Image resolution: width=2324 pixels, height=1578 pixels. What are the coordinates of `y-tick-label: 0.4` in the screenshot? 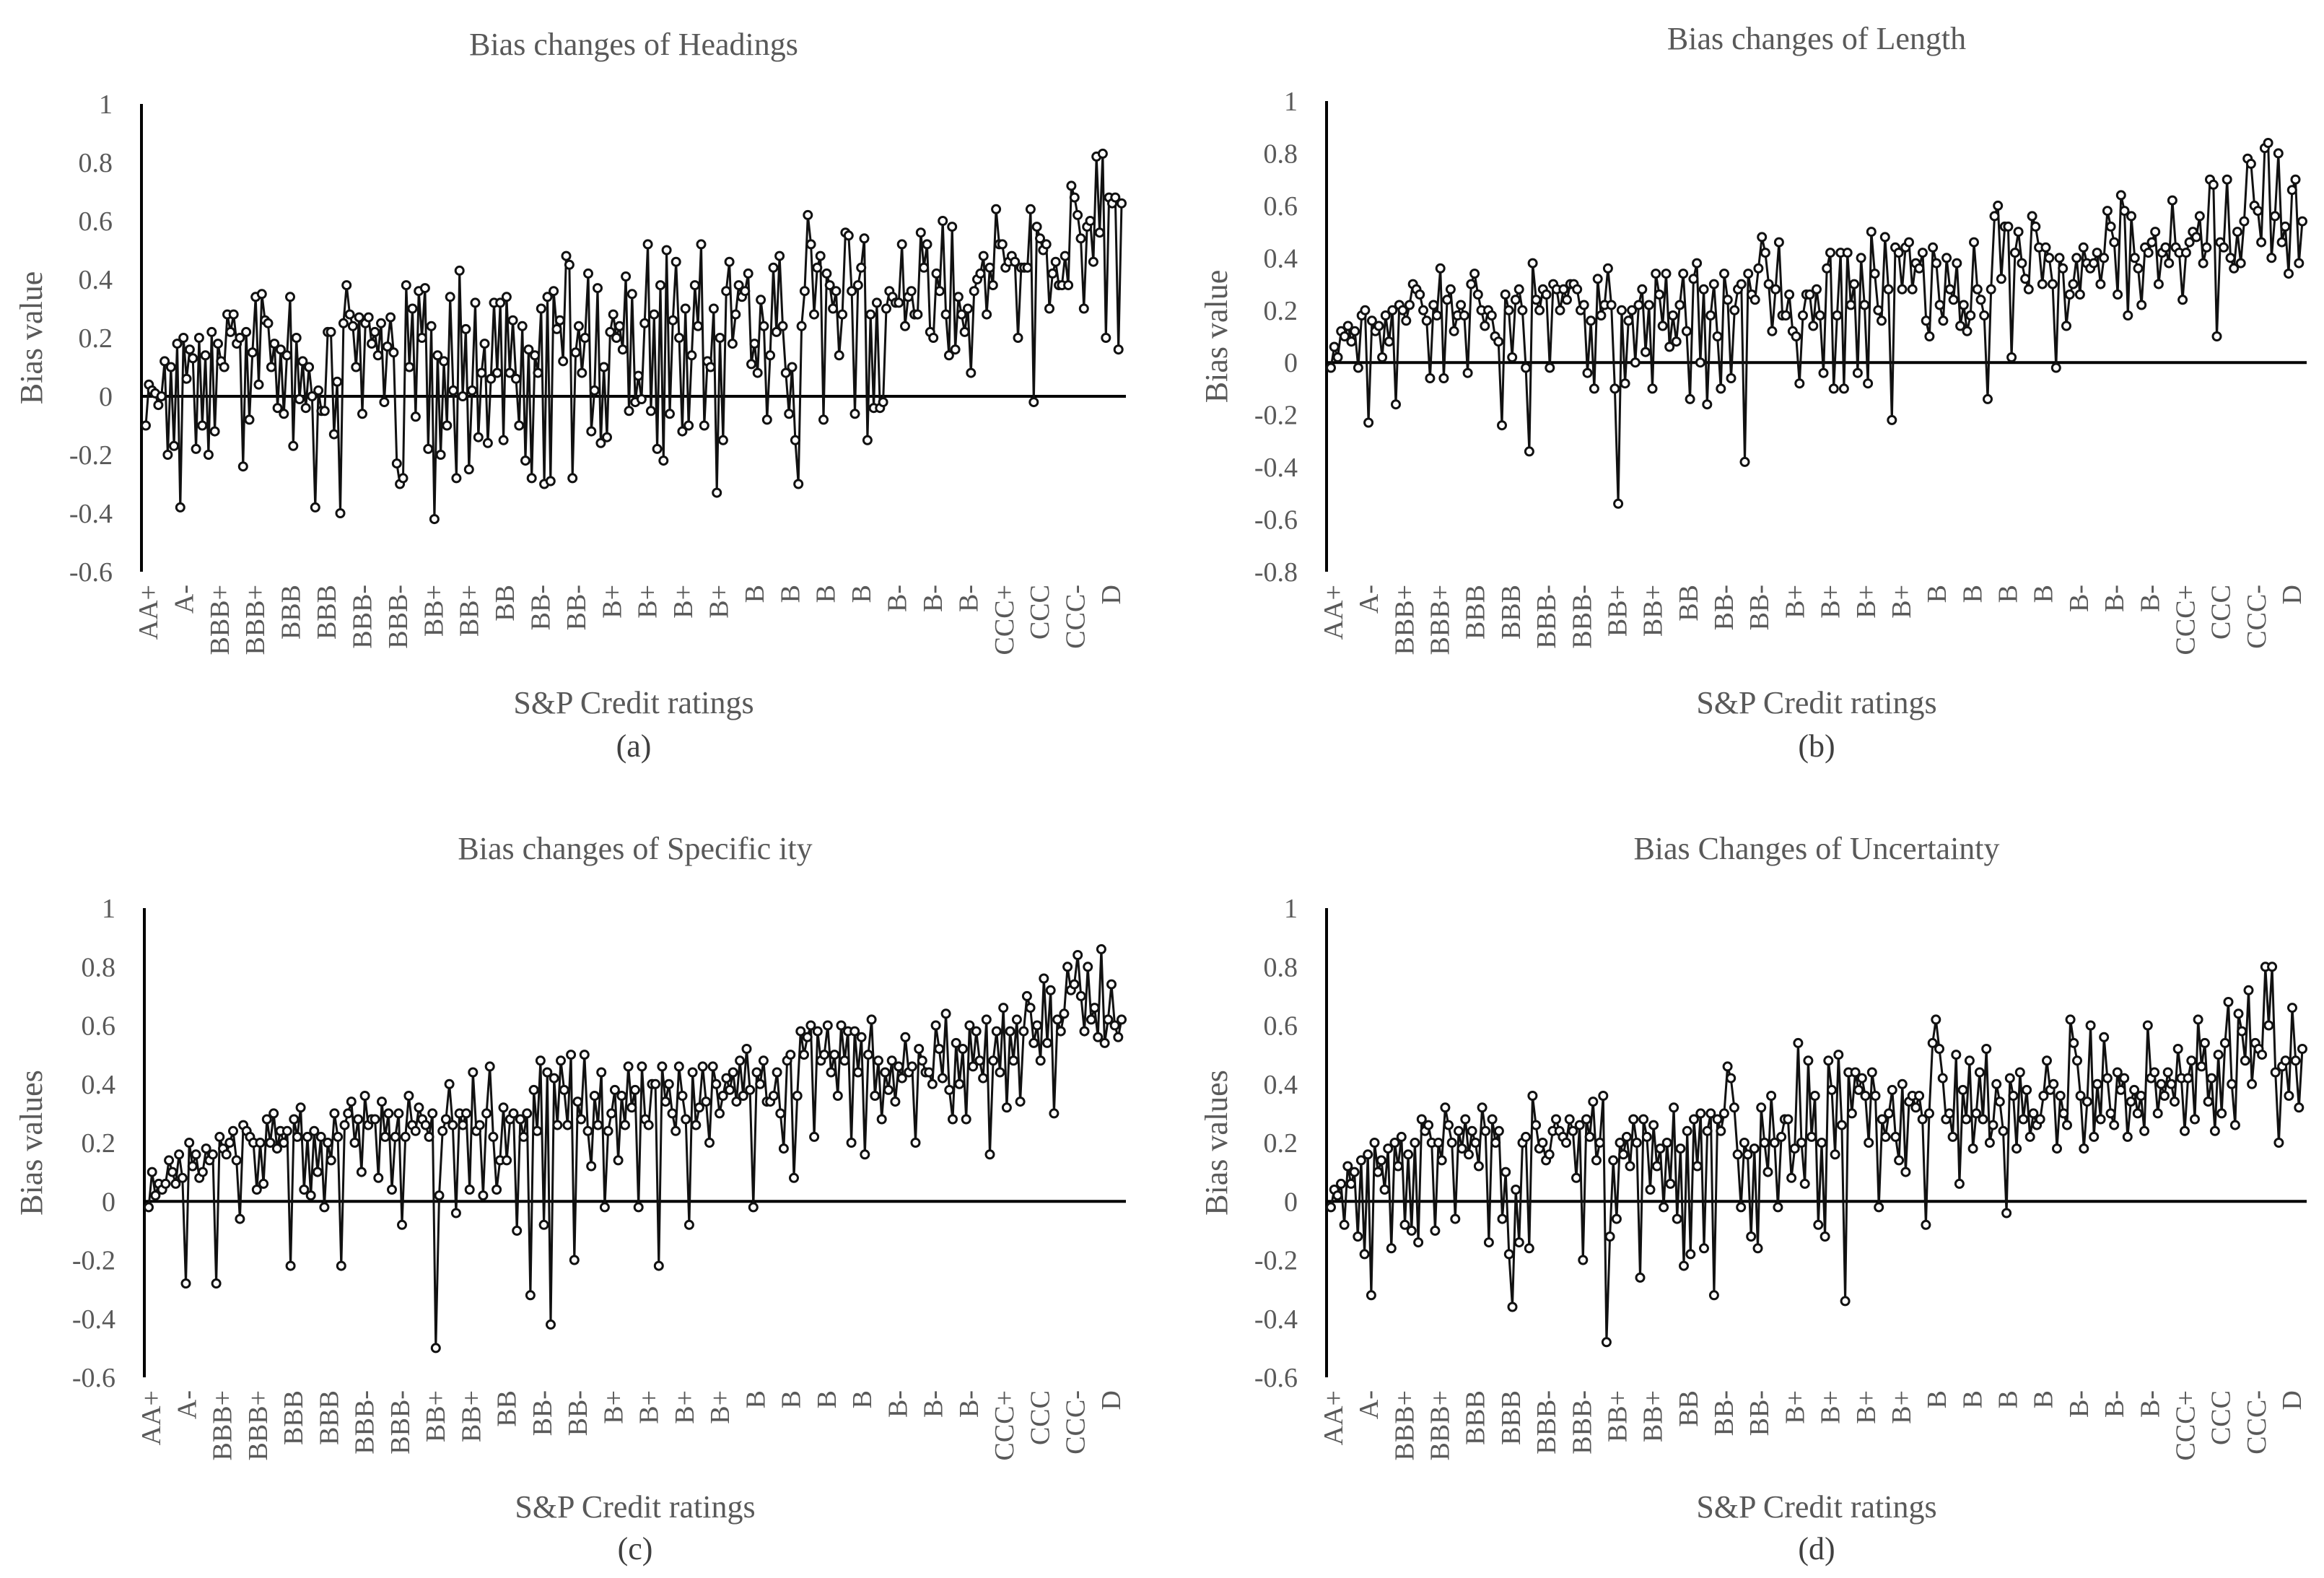 It's located at (96, 280).